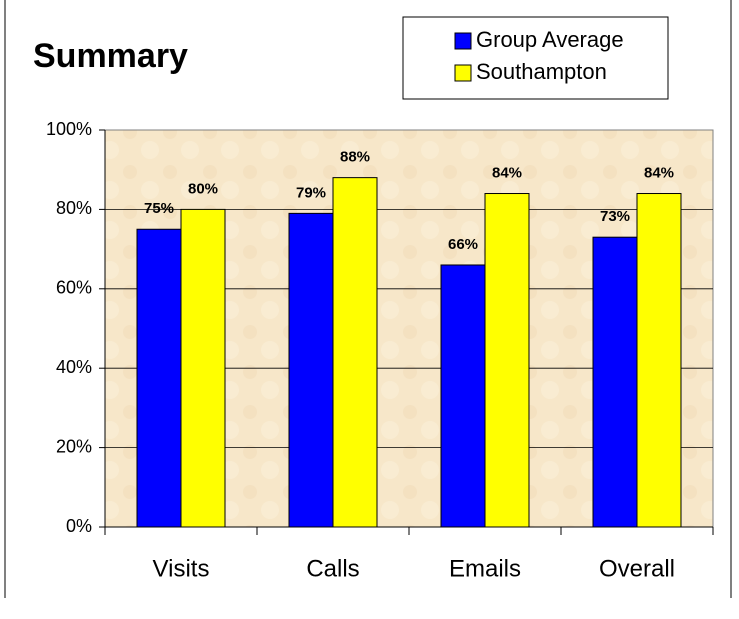 The height and width of the screenshot is (619, 739). Describe the element at coordinates (69, 129) in the screenshot. I see `y-tick-label: 100%` at that location.